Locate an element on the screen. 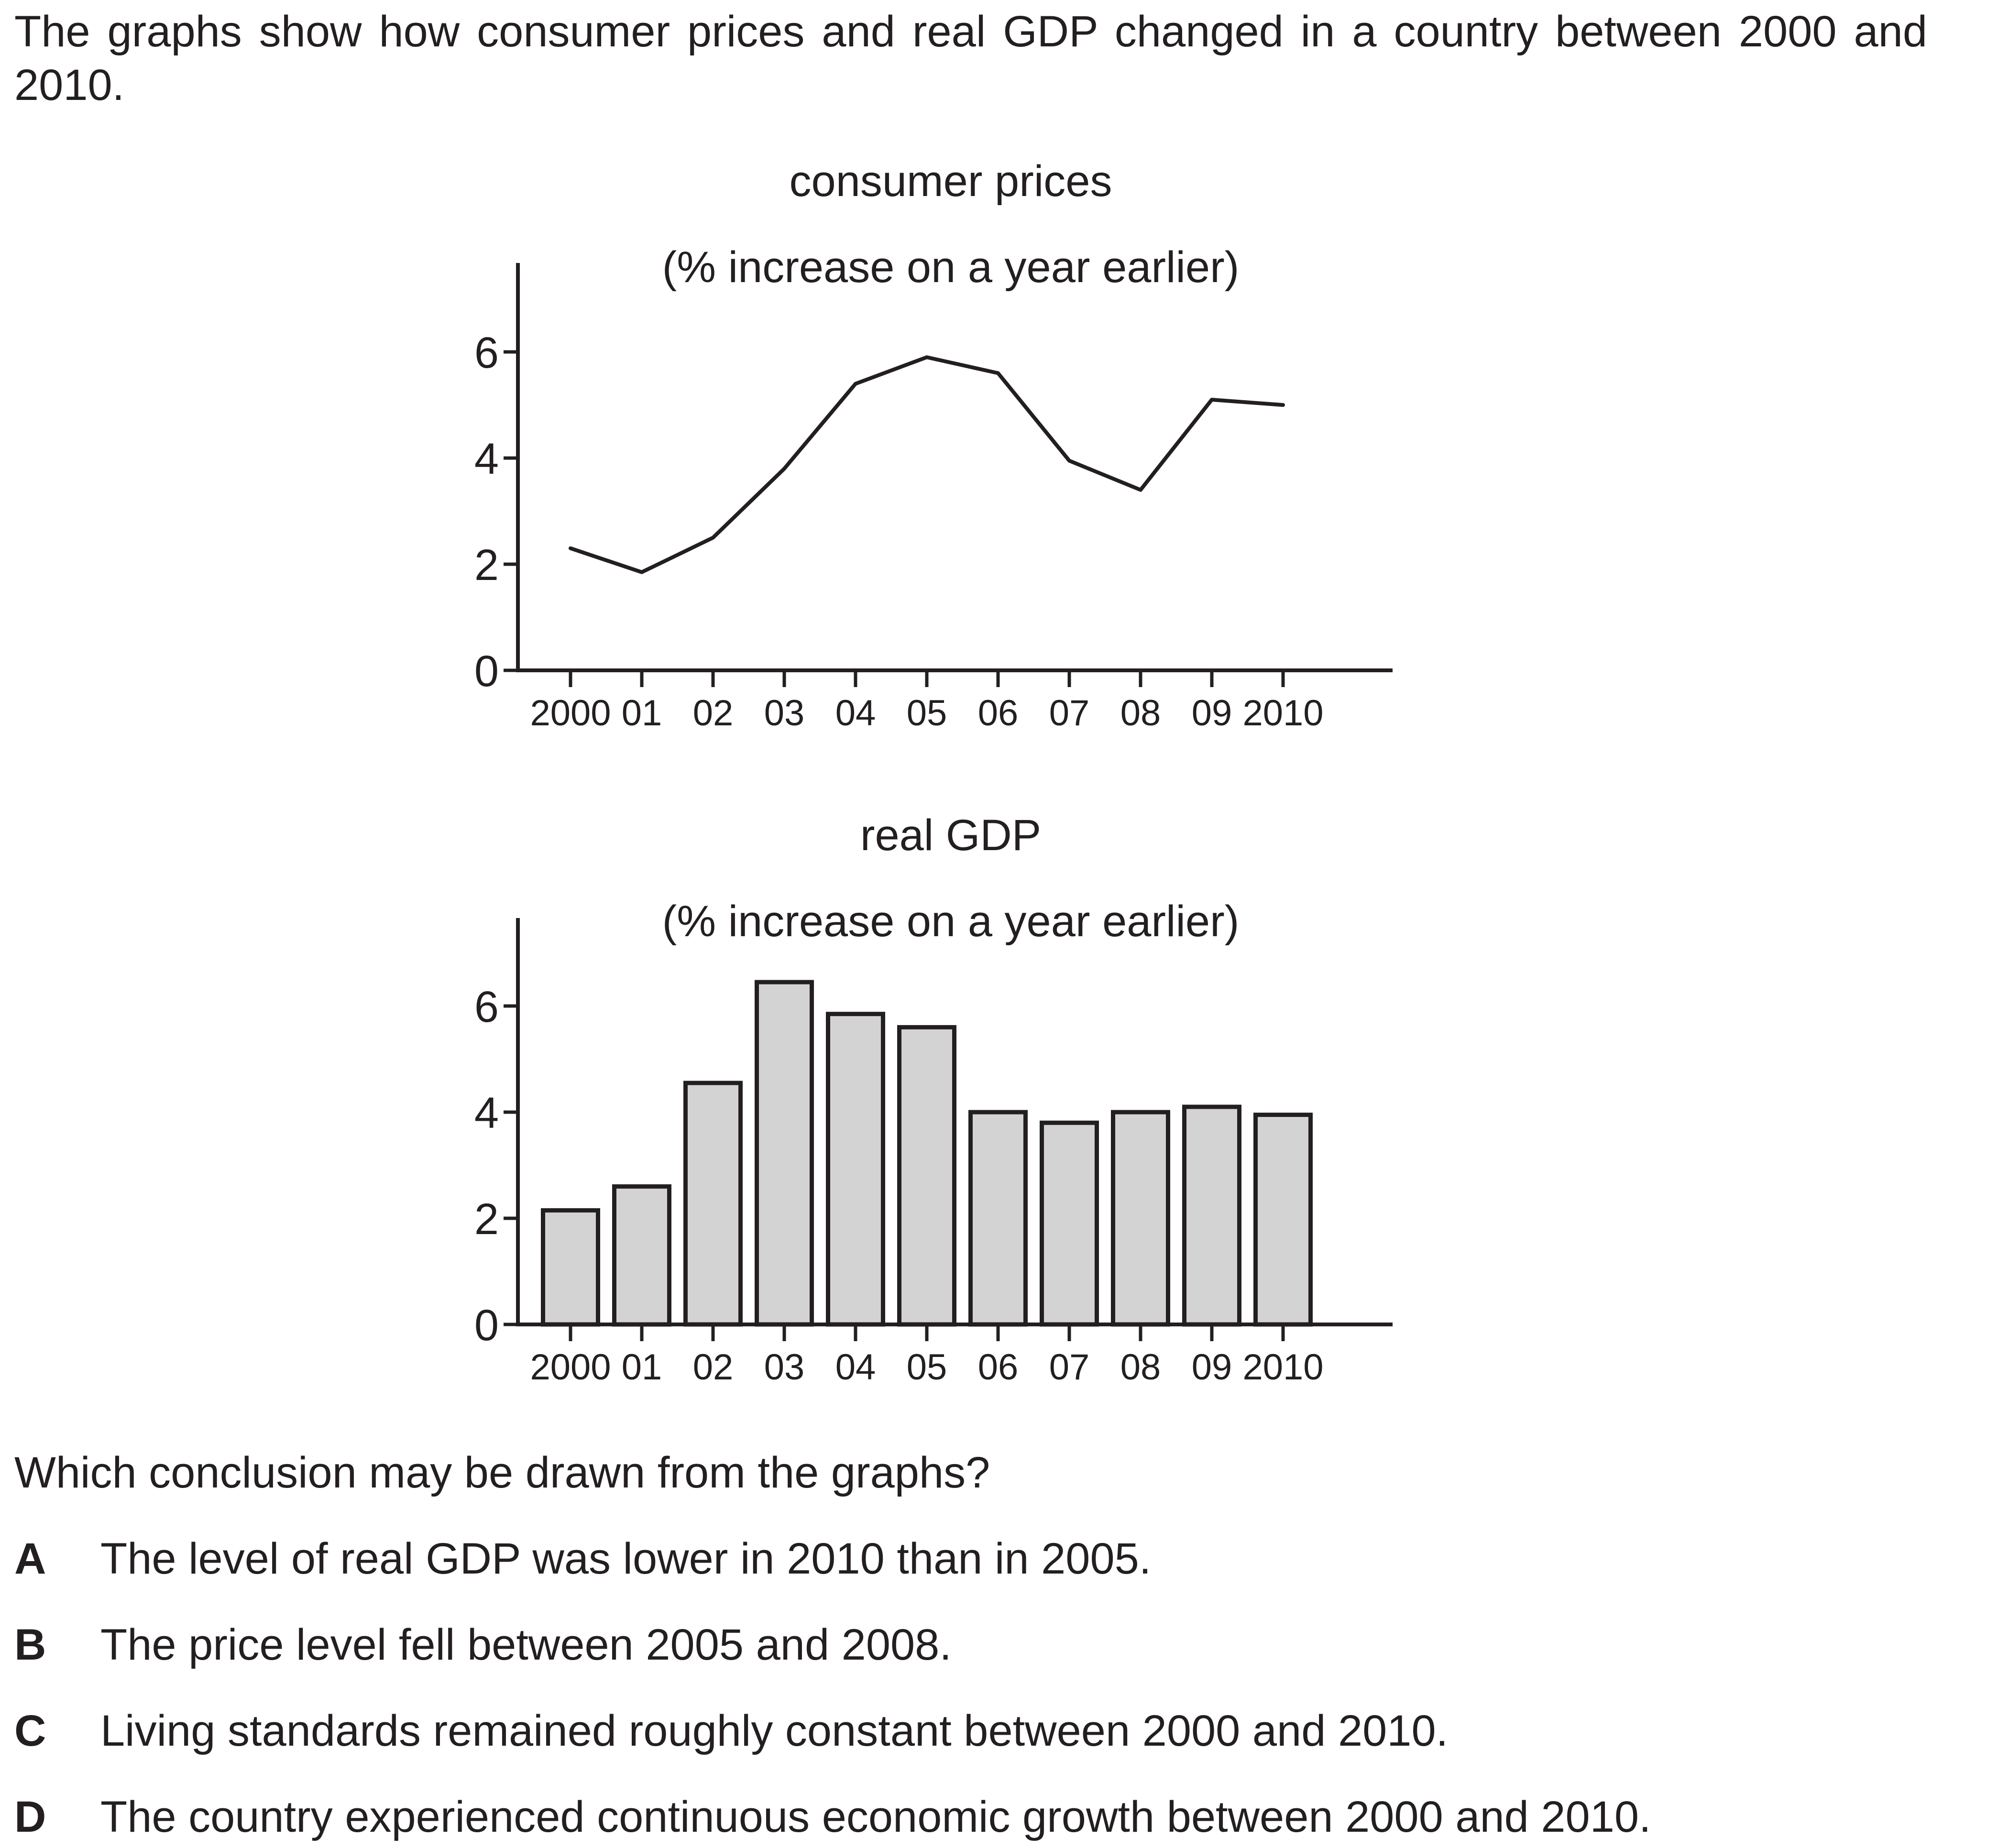 This screenshot has height=1848, width=2009. cpi-x-tick-label-08: 08 is located at coordinates (1141, 713).